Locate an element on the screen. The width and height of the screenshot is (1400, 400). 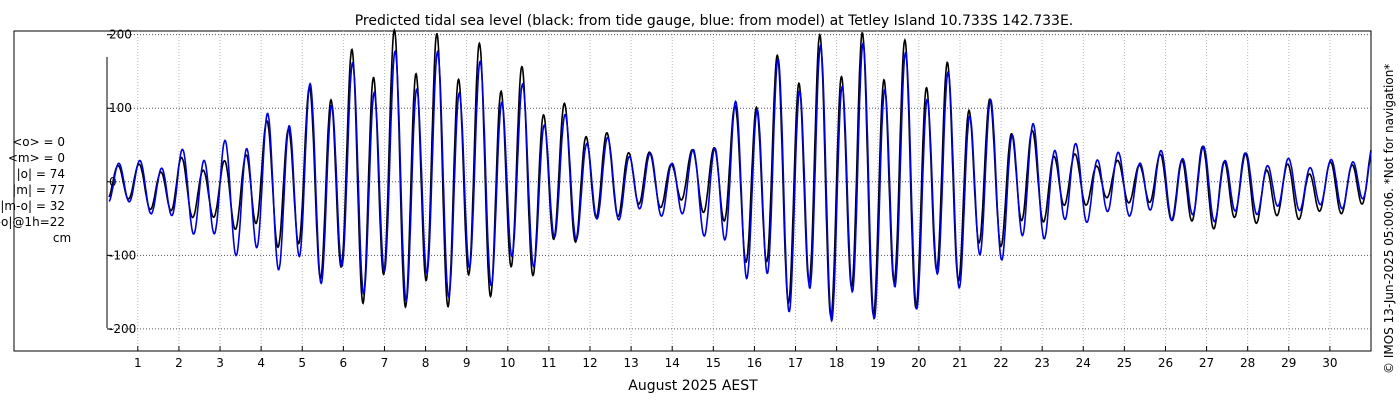
x-tick-label: 25 is located at coordinates (1124, 363).